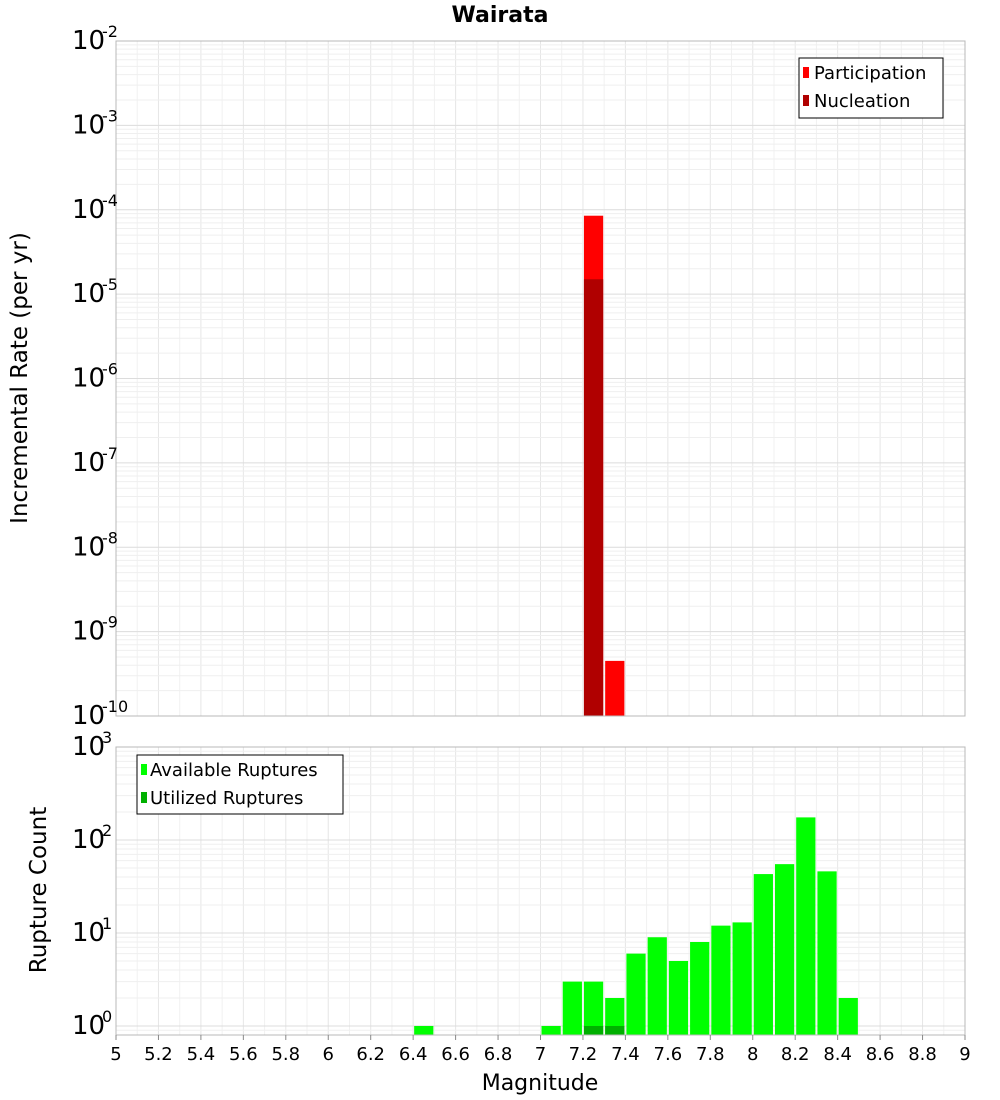  I want to click on x-tick-label: 8.6, so click(880, 1054).